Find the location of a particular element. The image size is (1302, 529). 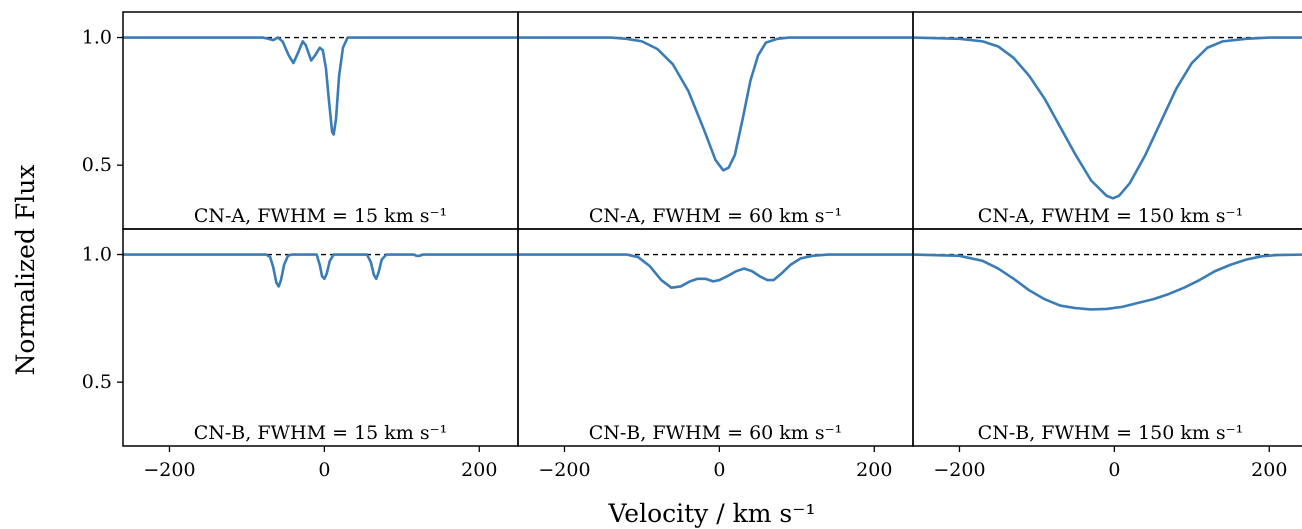

panel-6: CN-B, FWHM = 150 km s⁻¹ −200 0 200 is located at coordinates (1106, 354).